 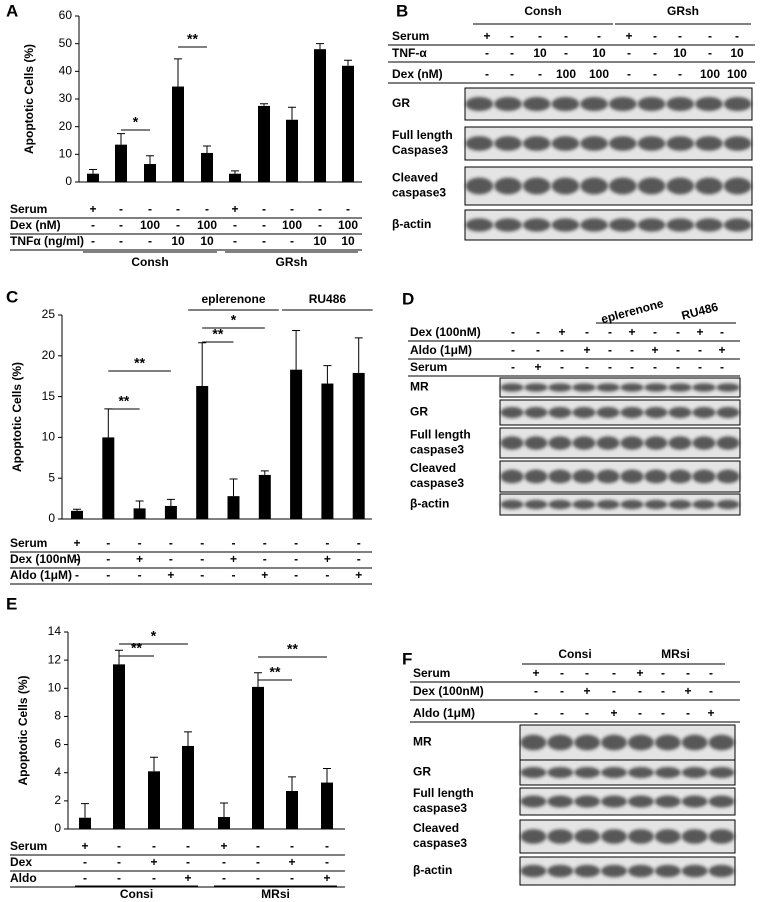 What do you see at coordinates (410, 36) in the screenshot?
I see `row-label: Serum` at bounding box center [410, 36].